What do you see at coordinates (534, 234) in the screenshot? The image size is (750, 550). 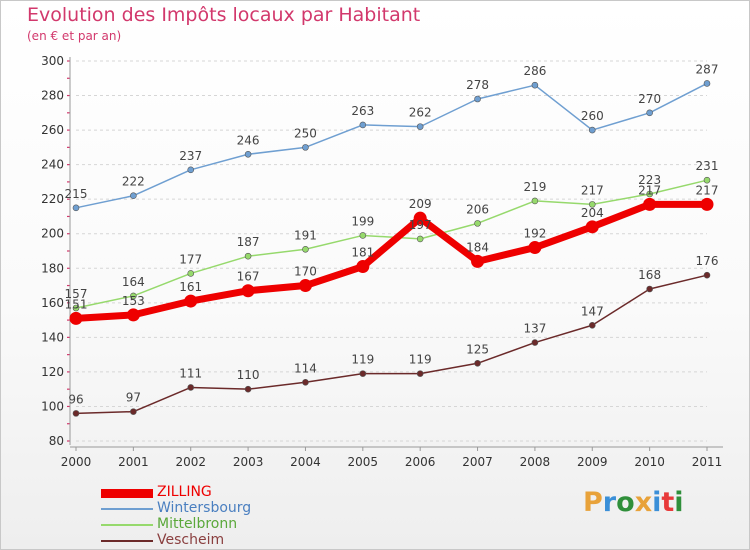 I see `data-label: 192` at bounding box center [534, 234].